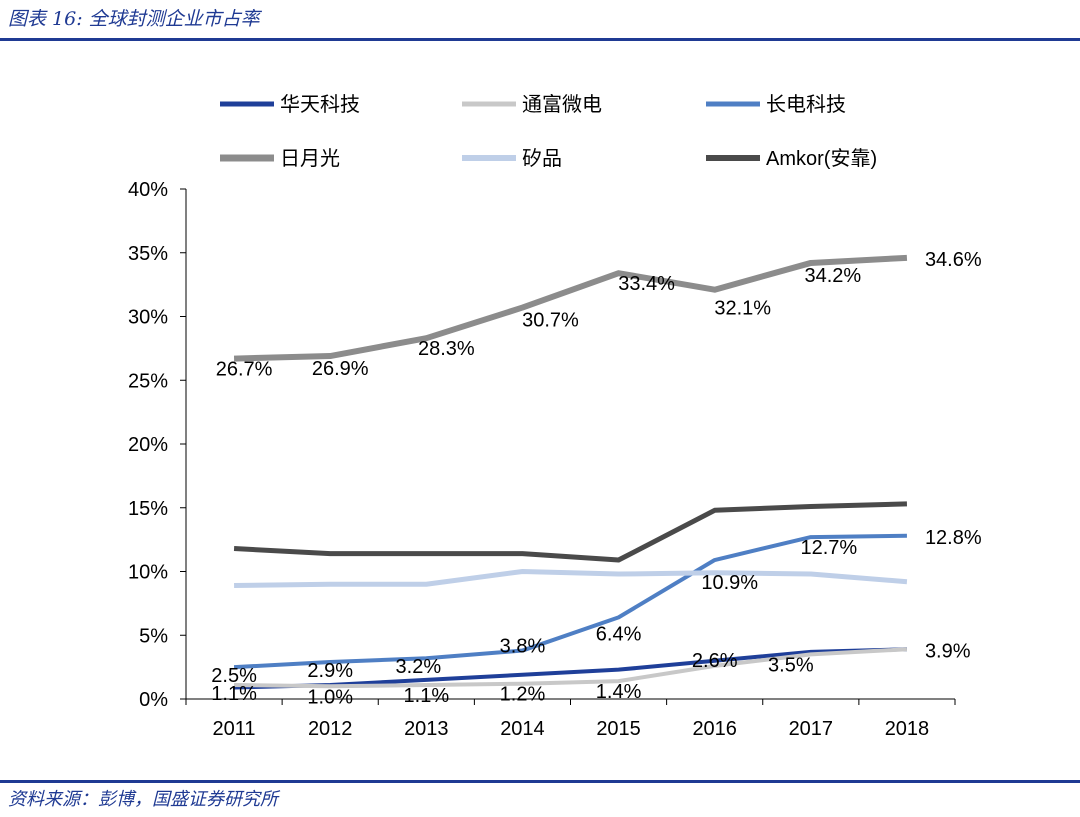 The width and height of the screenshot is (1080, 817). I want to click on legend-label: Amkor(安靠), so click(821, 158).